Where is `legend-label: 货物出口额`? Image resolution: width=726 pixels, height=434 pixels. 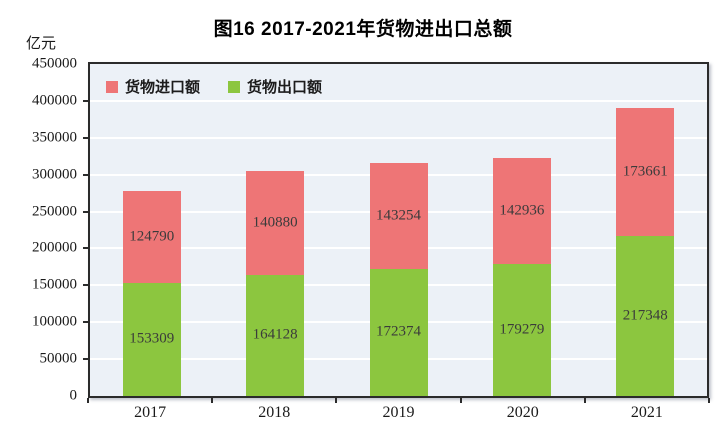 legend-label: 货物出口额 is located at coordinates (285, 88).